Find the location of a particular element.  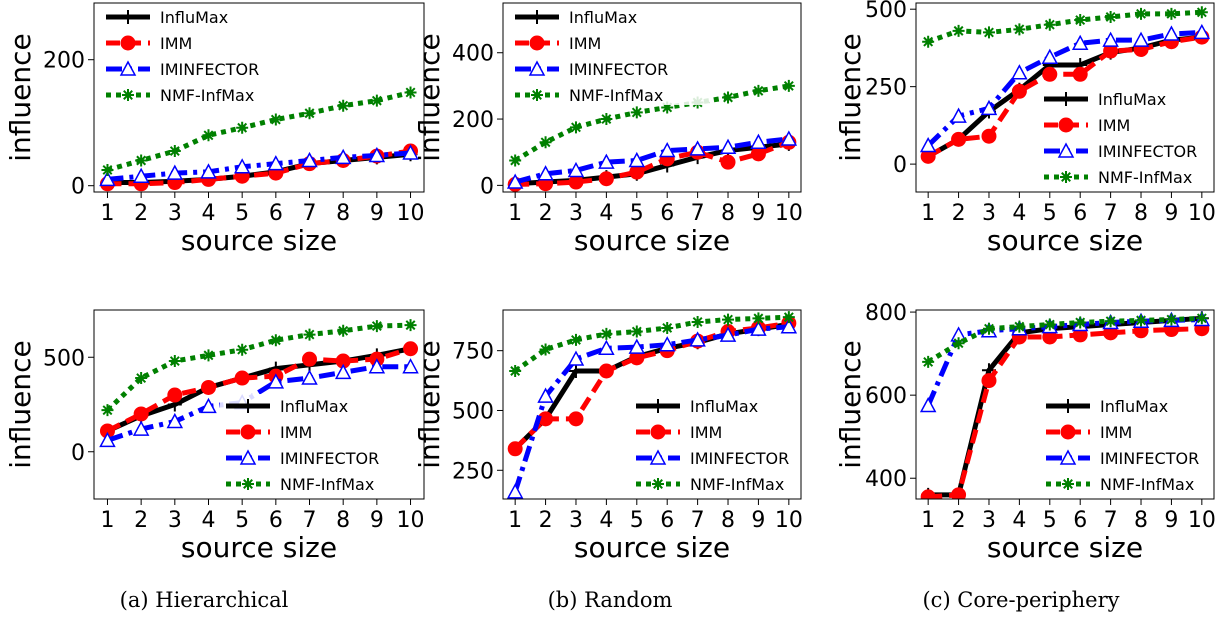

legend-label: InfluMax is located at coordinates (1132, 99).